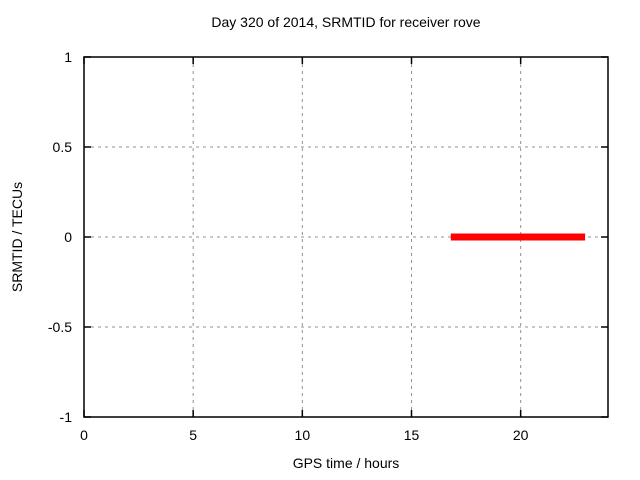 This screenshot has width=640, height=480. Describe the element at coordinates (68, 237) in the screenshot. I see `y-tick-label: 0` at that location.